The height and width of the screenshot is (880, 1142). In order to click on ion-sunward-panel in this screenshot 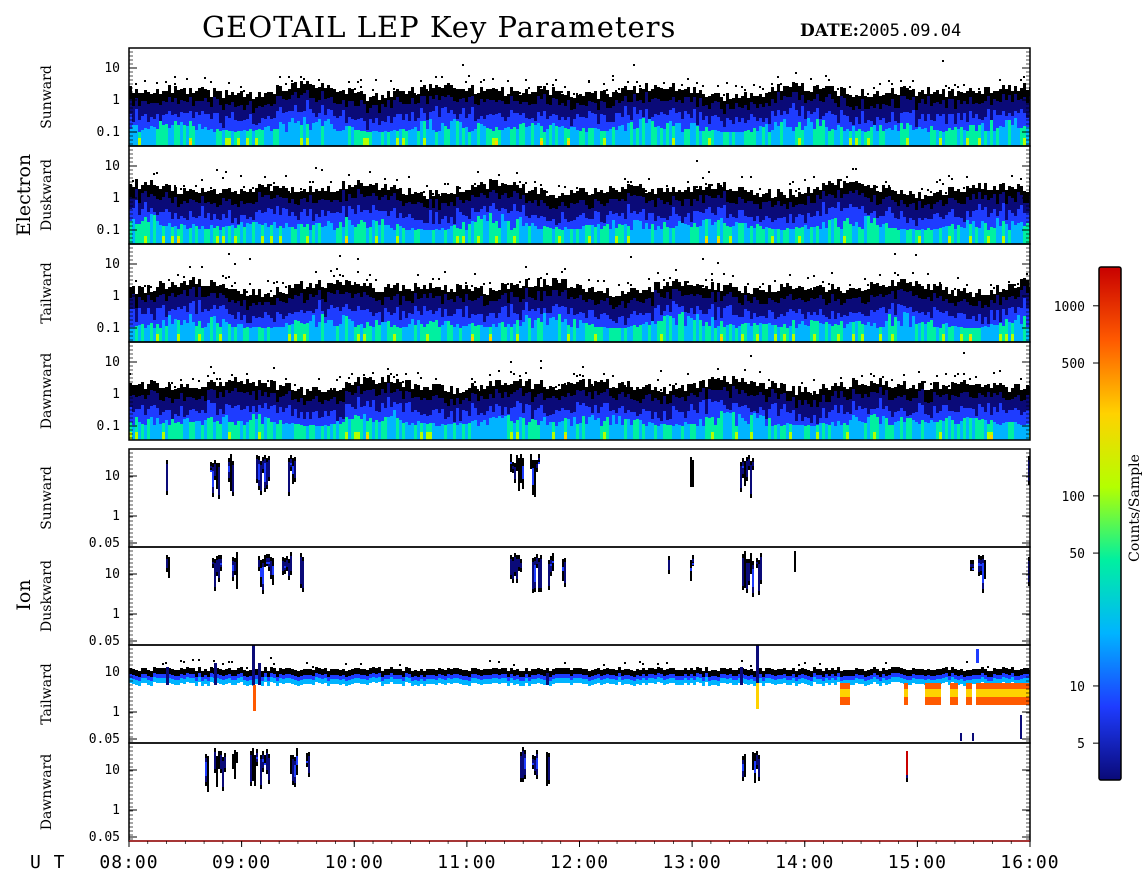, I will do `click(579, 498)`.